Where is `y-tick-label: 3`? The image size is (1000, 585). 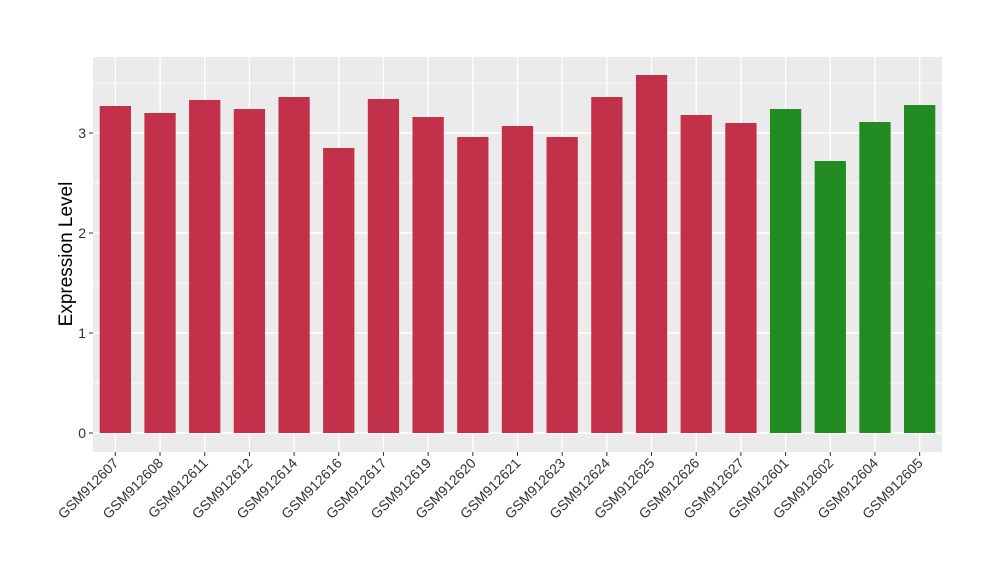
y-tick-label: 3 is located at coordinates (82, 133).